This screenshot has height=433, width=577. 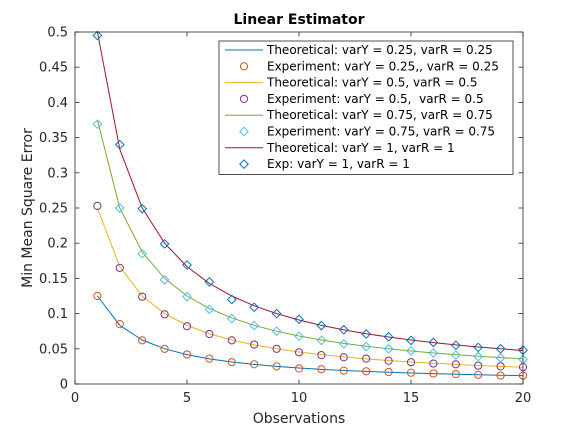 What do you see at coordinates (53, 68) in the screenshot?
I see `y-tick-label: 0.45` at bounding box center [53, 68].